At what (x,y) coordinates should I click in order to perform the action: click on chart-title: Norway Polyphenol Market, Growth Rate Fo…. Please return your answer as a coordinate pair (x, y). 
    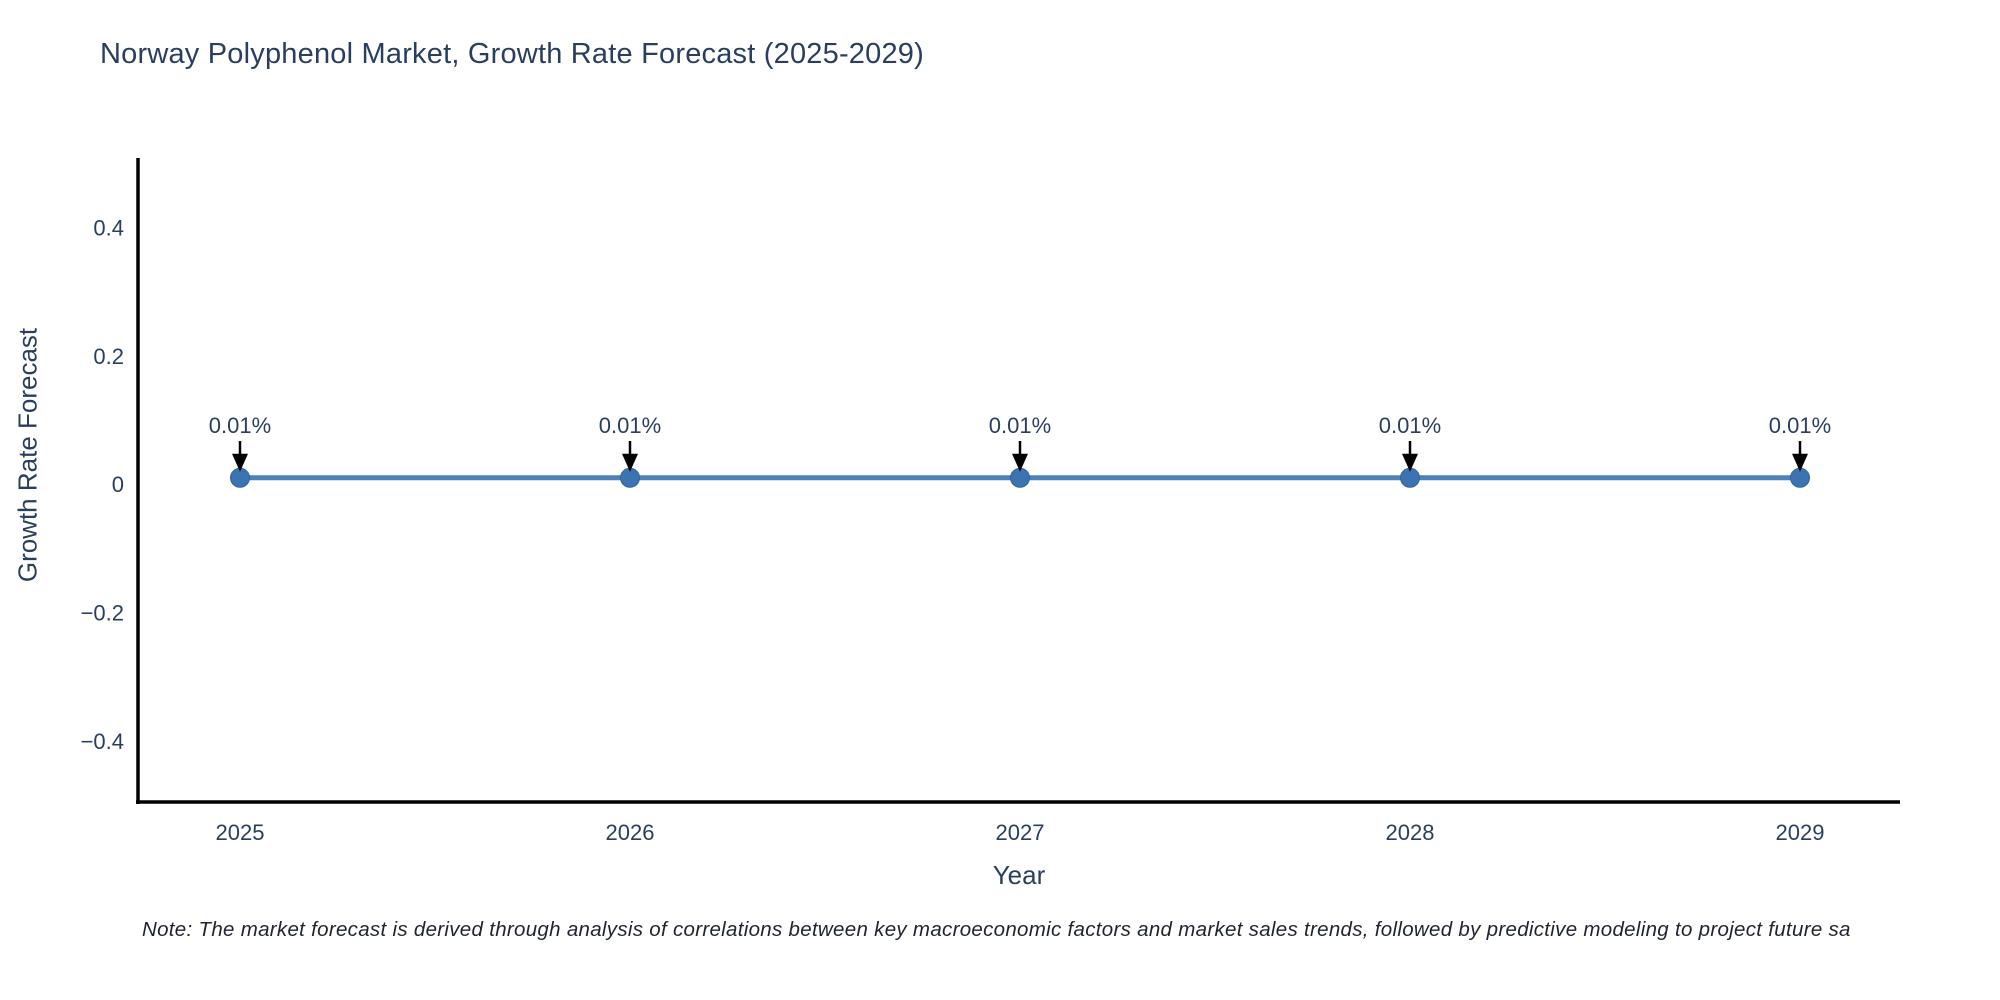
    Looking at the image, I should click on (512, 54).